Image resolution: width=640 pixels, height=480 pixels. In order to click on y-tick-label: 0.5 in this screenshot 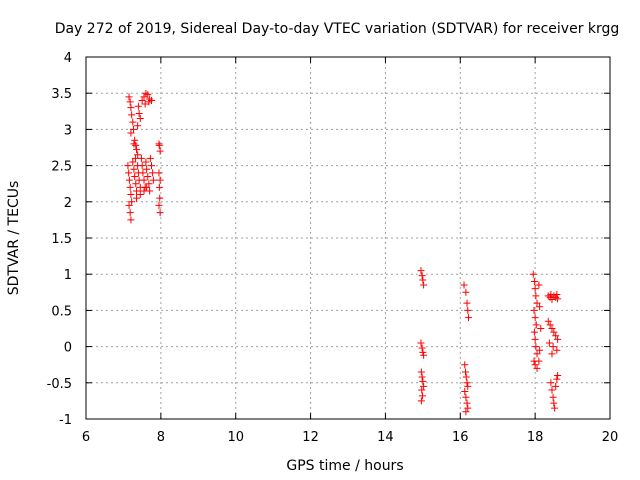, I will do `click(61, 311)`.